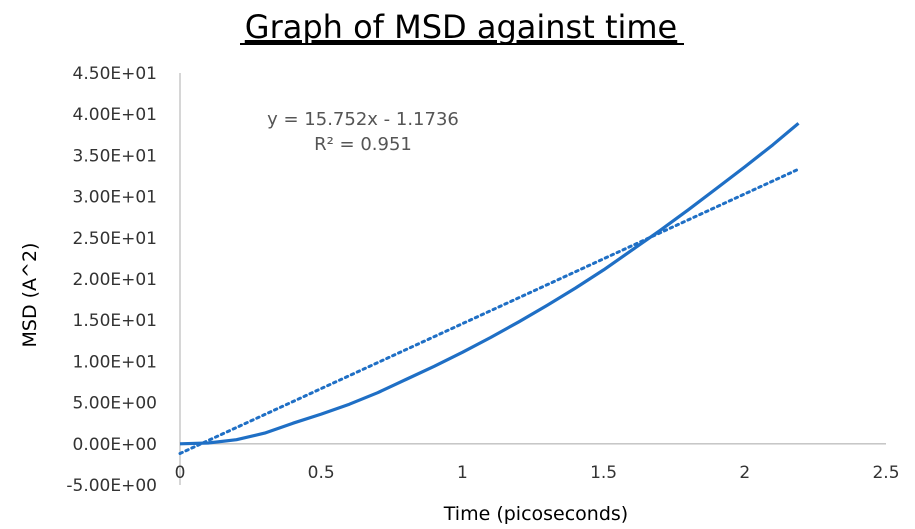  Describe the element at coordinates (115, 362) in the screenshot. I see `y-tick-label: 1.00E+01` at that location.